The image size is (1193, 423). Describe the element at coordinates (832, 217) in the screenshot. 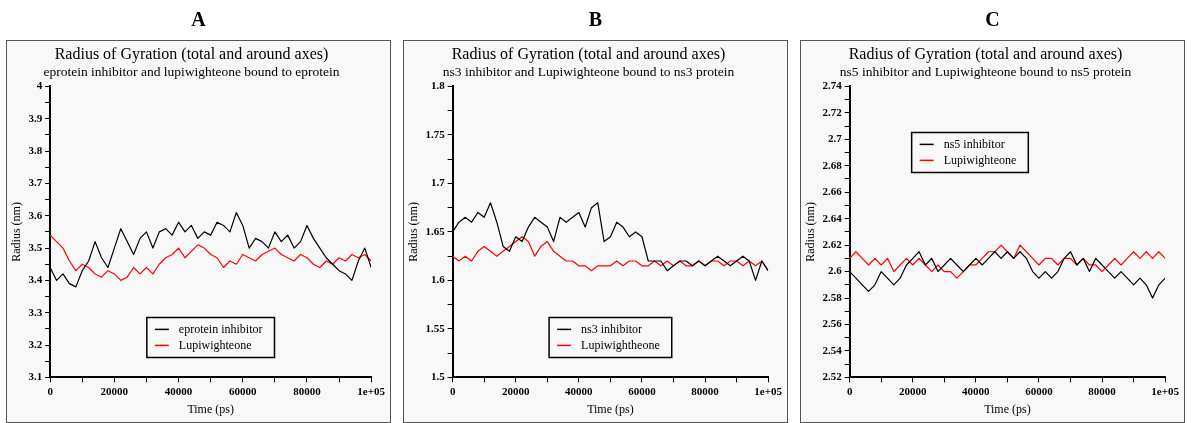

I see `y-tick-label: 2.64` at that location.